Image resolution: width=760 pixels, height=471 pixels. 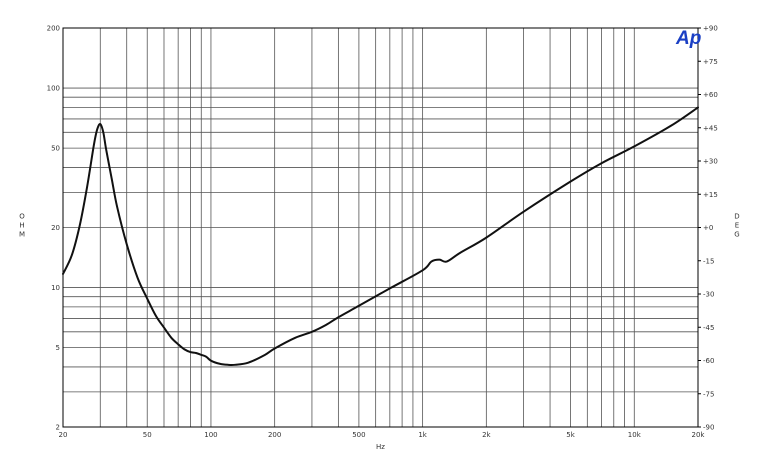 What do you see at coordinates (708, 428) in the screenshot?
I see `y-right-tick-label: -90` at bounding box center [708, 428].